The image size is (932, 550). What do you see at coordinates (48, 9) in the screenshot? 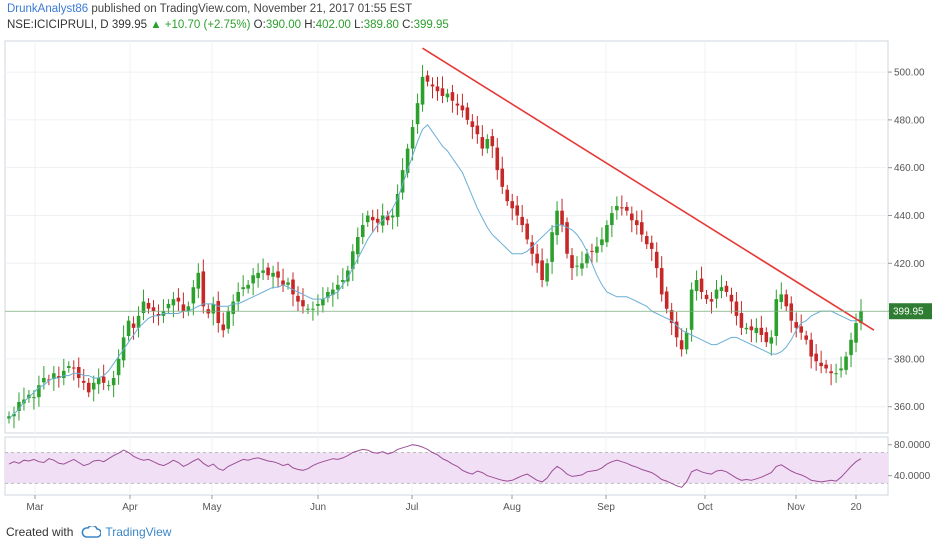
I see `author-link: DrunkAnalyst86` at bounding box center [48, 9].